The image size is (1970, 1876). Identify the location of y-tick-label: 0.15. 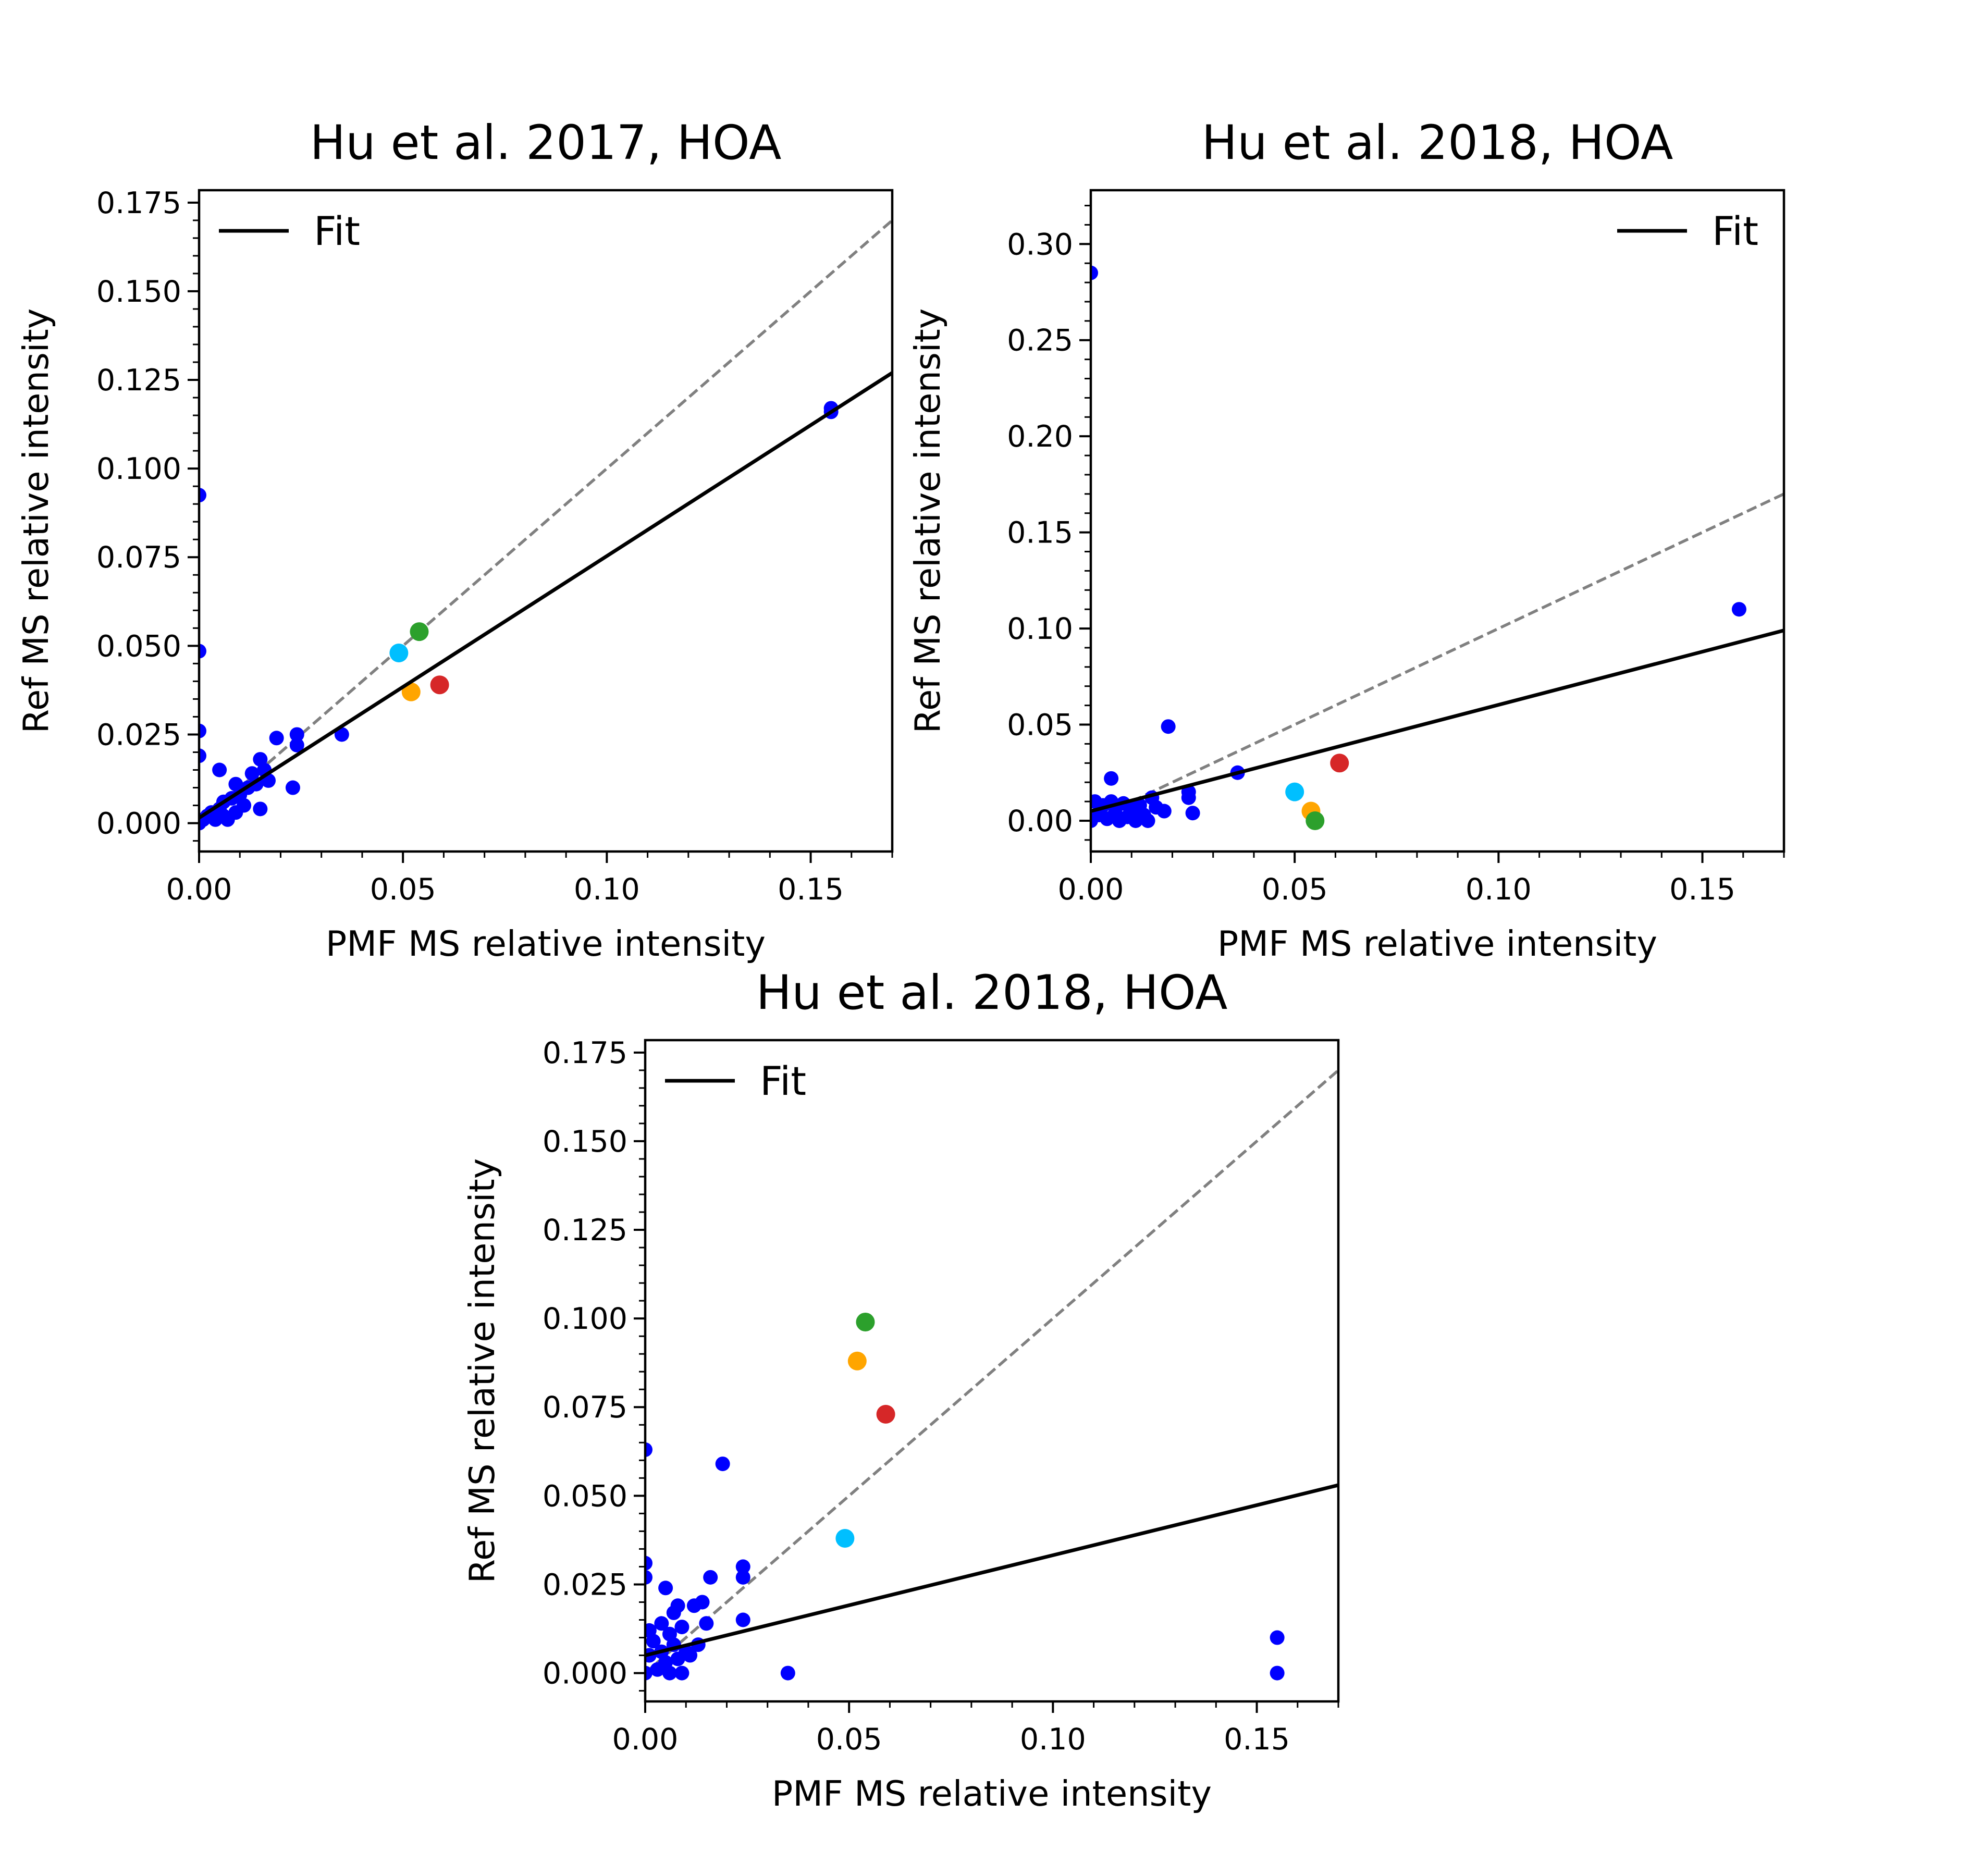
(1040, 533).